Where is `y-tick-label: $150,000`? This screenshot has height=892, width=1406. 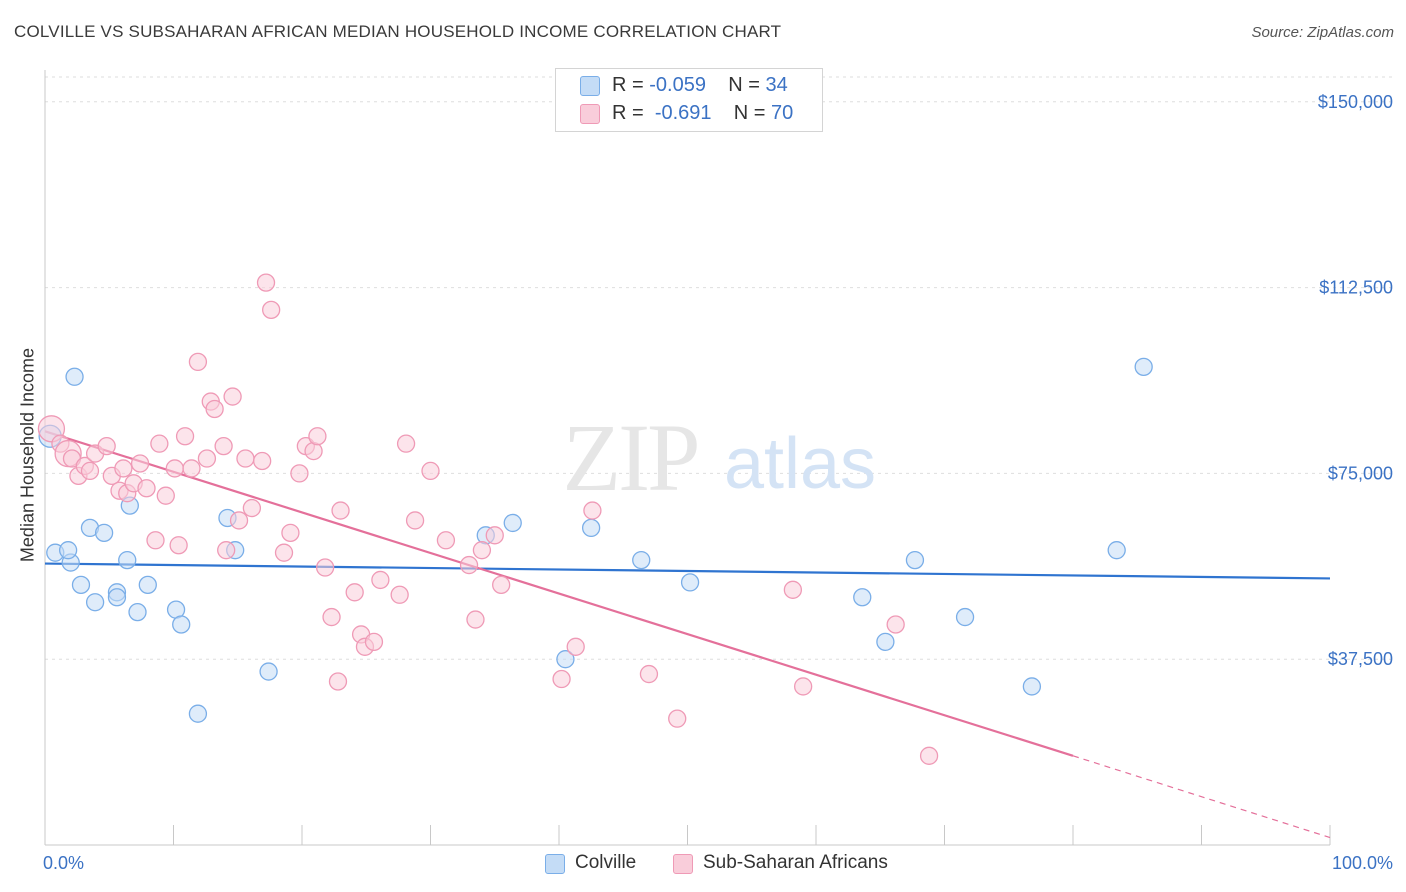 y-tick-label: $150,000 is located at coordinates (1355, 102).